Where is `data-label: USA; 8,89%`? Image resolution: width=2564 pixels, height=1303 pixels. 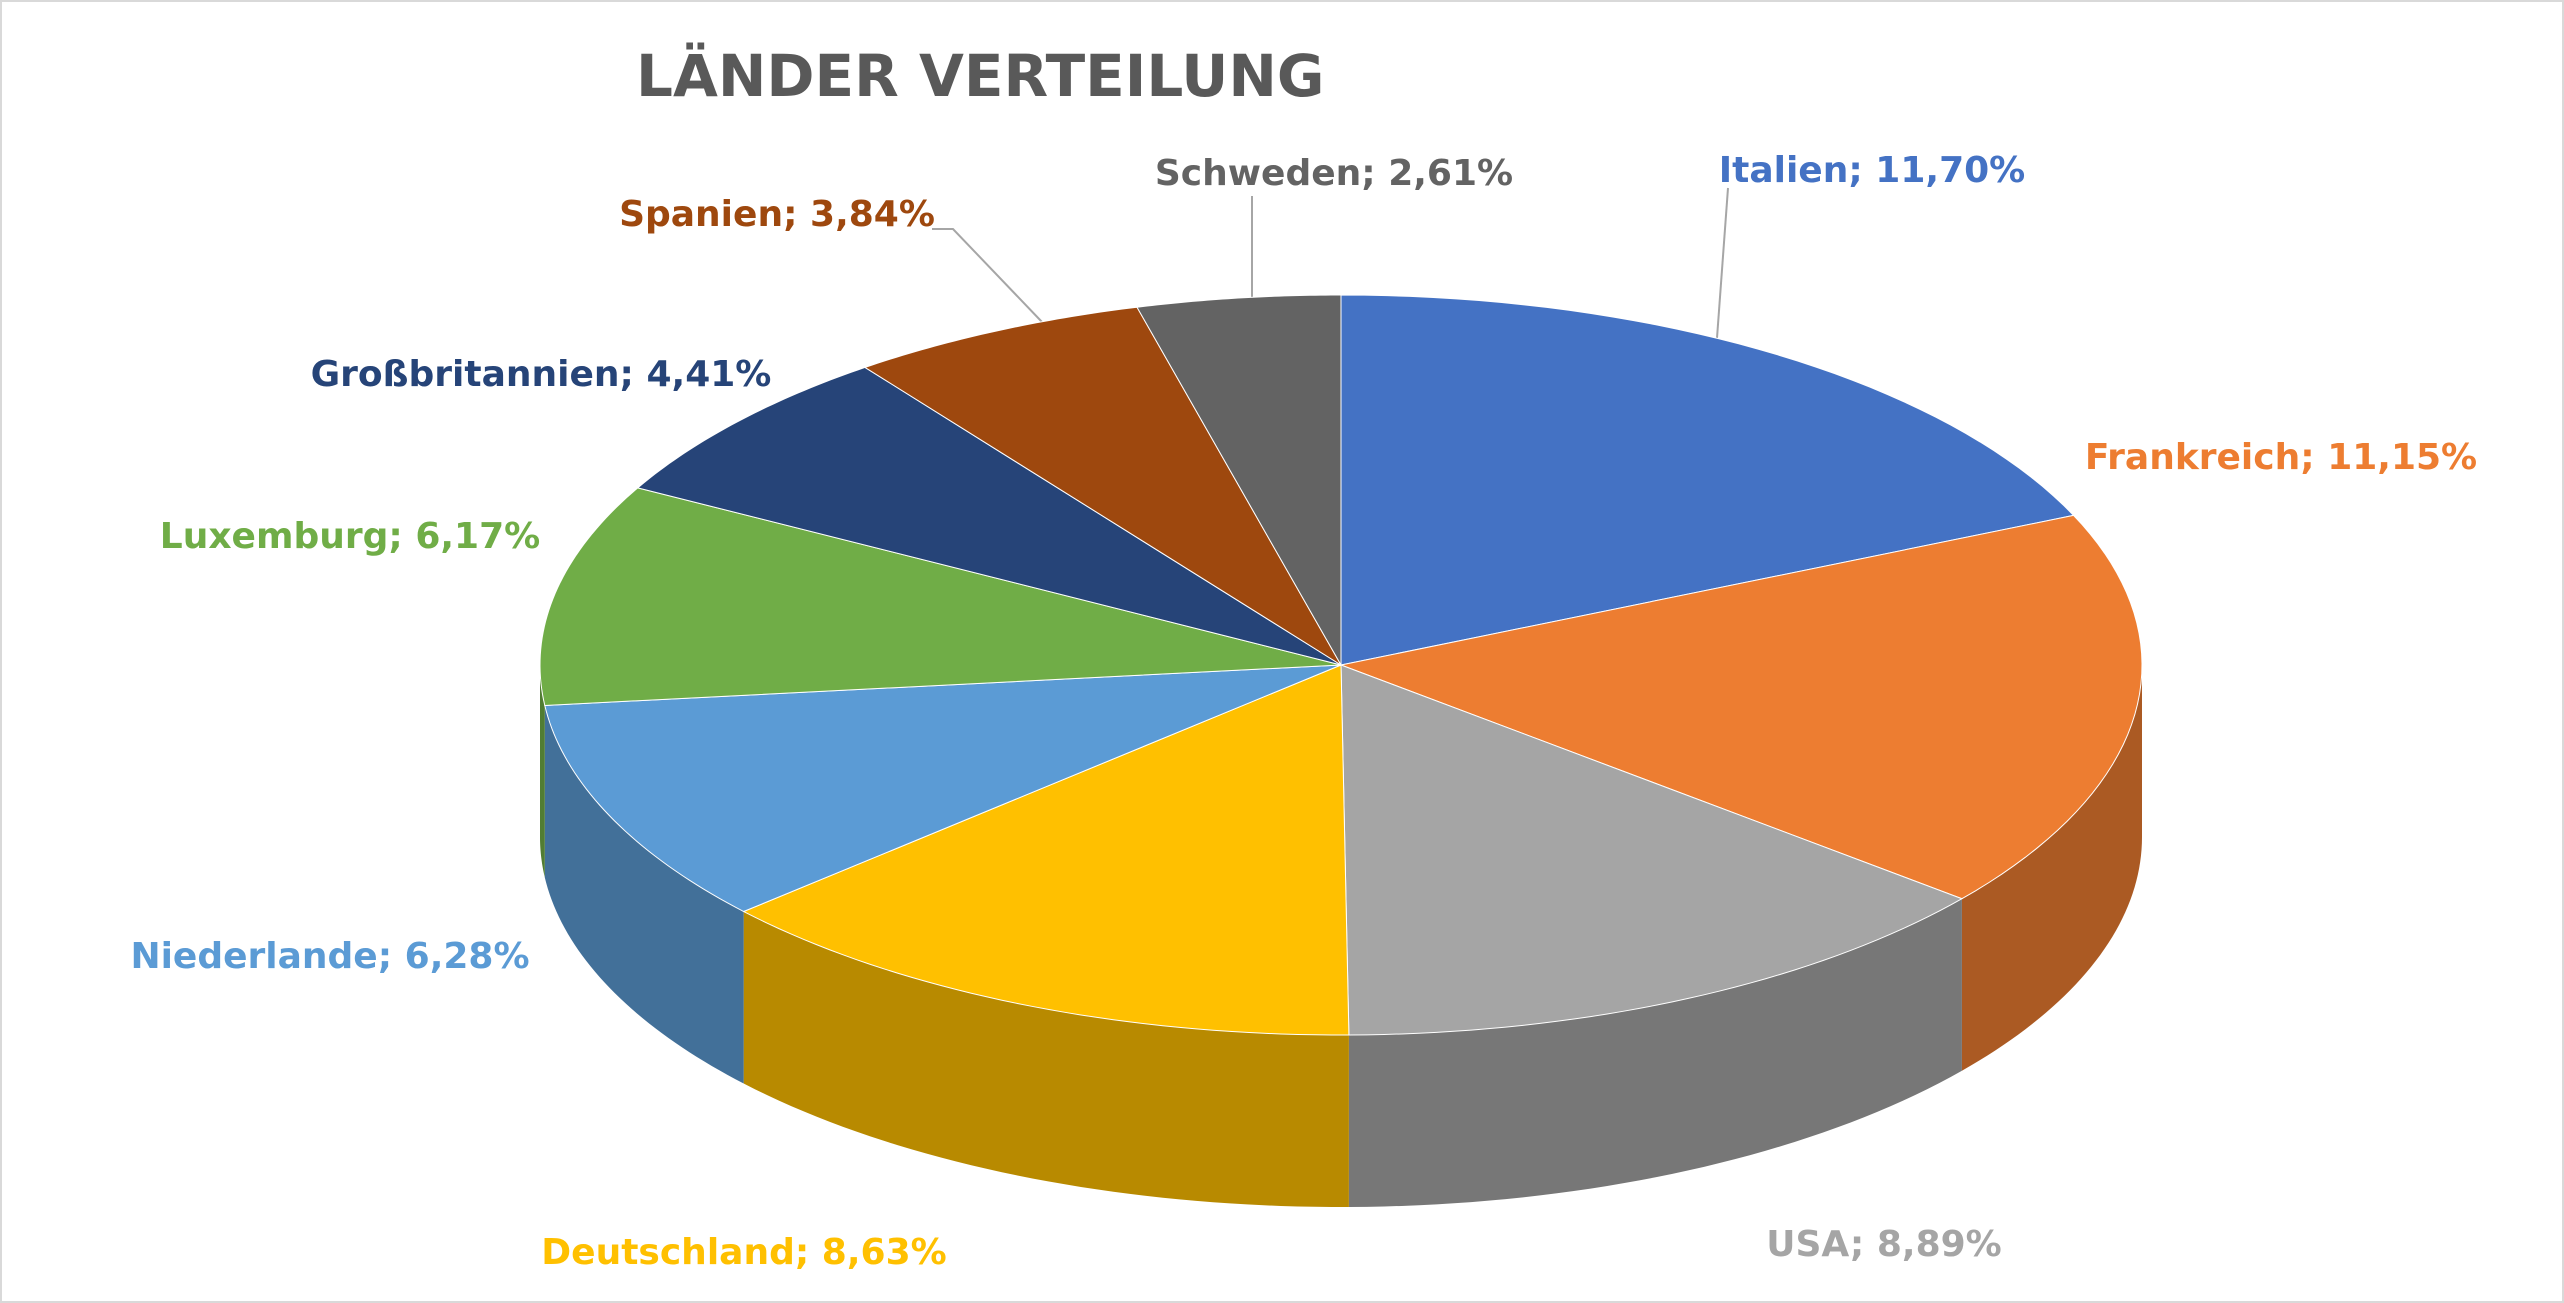
data-label: USA; 8,89% is located at coordinates (1884, 1244).